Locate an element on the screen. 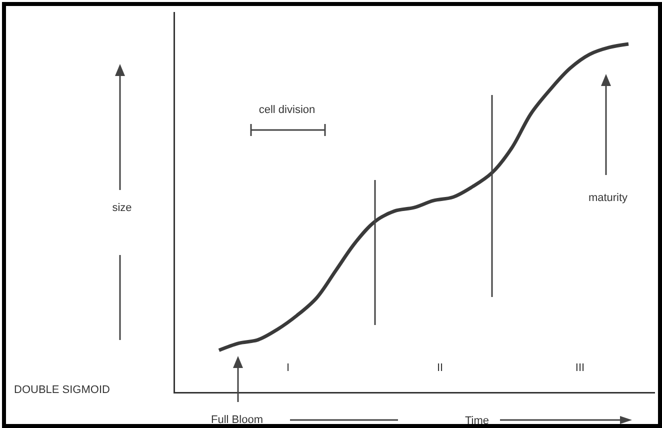 Image resolution: width=662 pixels, height=428 pixels. text: size is located at coordinates (122, 208).